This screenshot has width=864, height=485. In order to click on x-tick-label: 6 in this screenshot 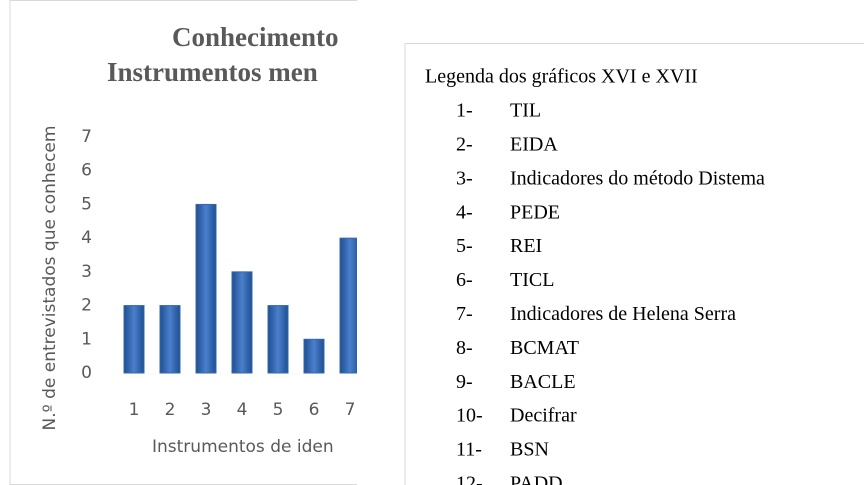, I will do `click(314, 410)`.